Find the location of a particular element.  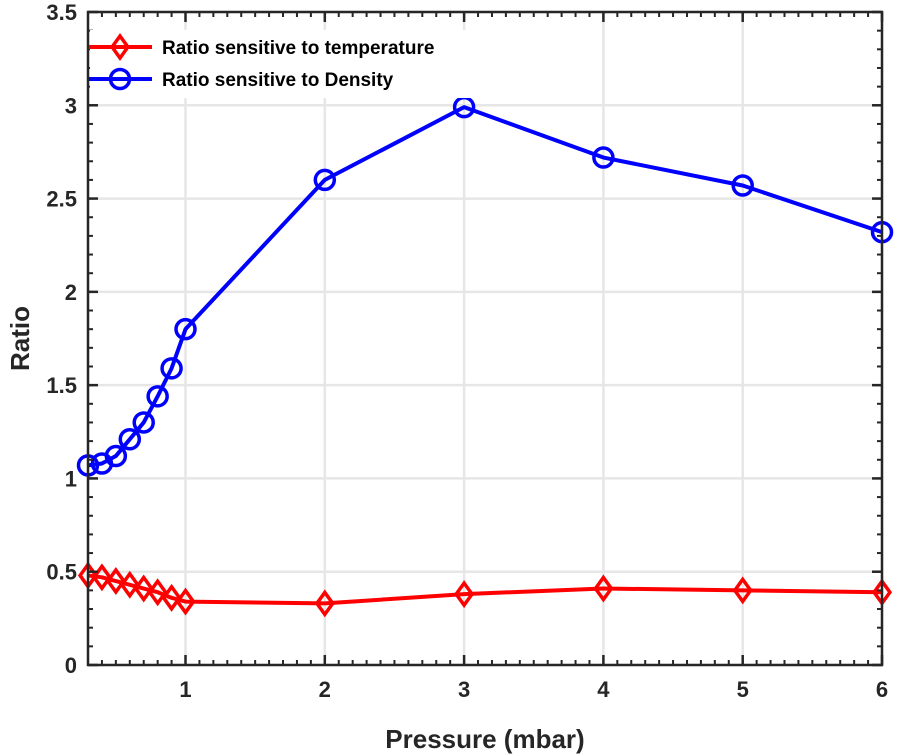

y-tick-label: 3 is located at coordinates (71, 105).